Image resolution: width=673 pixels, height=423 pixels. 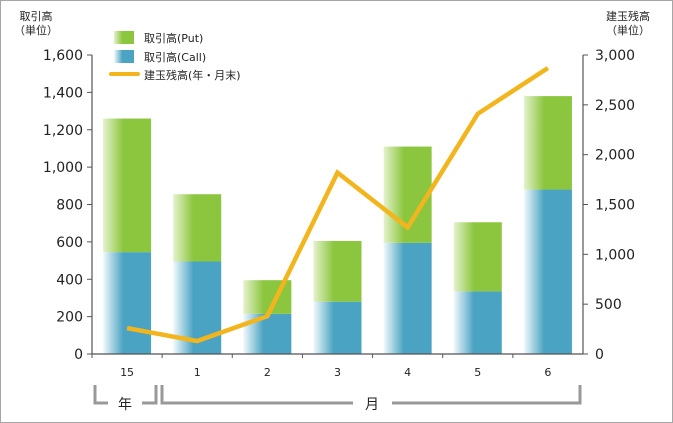 What do you see at coordinates (78, 355) in the screenshot?
I see `left-tick-label: 0` at bounding box center [78, 355].